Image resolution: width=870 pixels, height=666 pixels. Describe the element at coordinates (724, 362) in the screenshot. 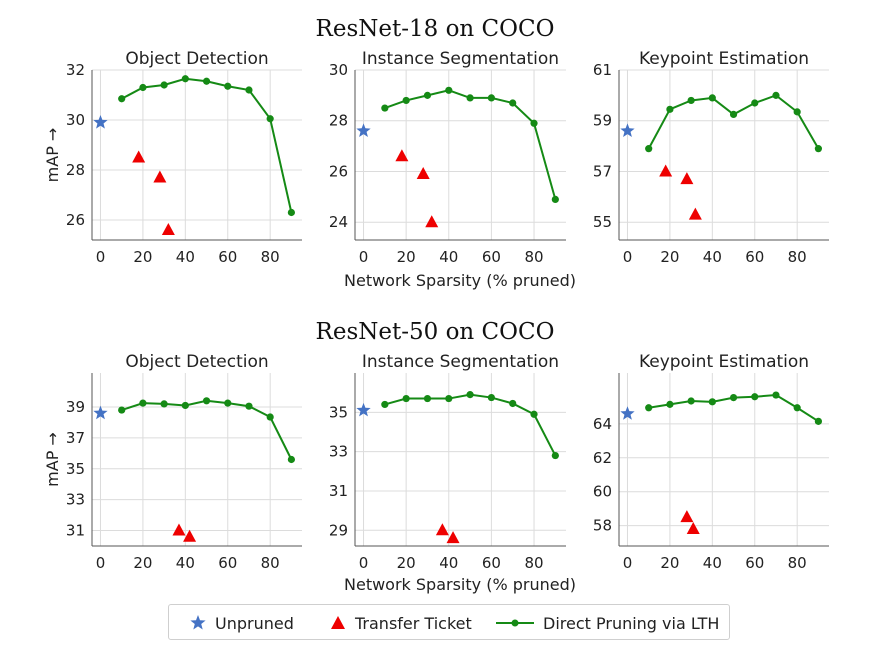

I see `panel-title: Keypoint Estimation` at that location.